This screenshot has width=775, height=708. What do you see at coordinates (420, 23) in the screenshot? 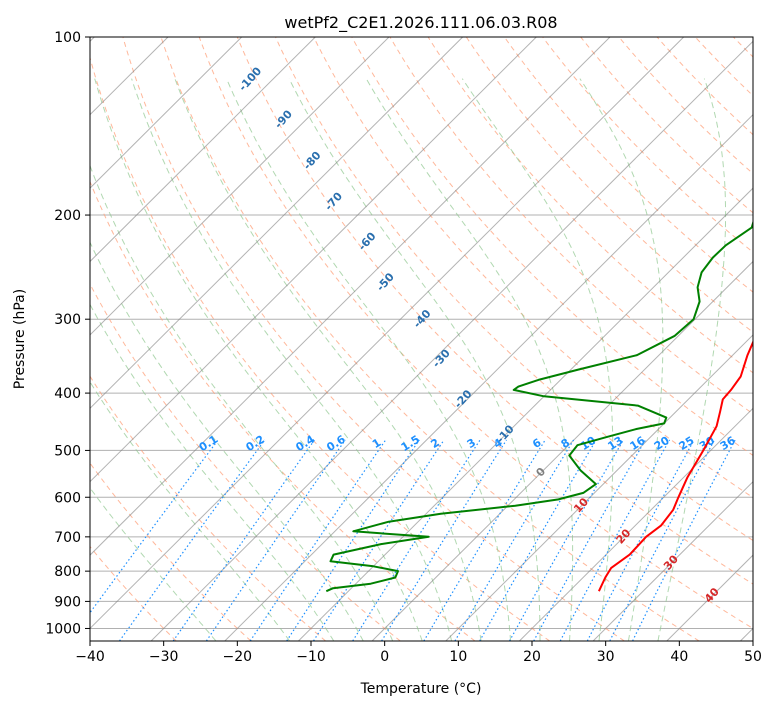
I see `chart-title: wetPf2_C2E1.2026.111.06.03.R08` at bounding box center [420, 23].